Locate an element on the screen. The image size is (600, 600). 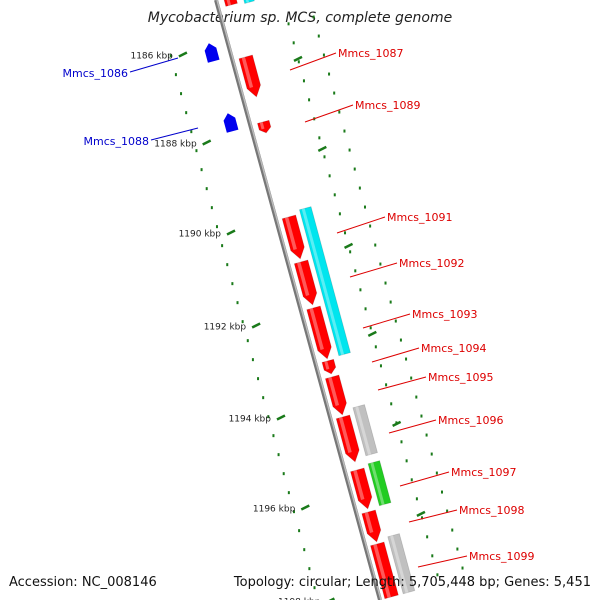
gene-arrow-mmcs-1089-shade is located at coordinates (262, 126).